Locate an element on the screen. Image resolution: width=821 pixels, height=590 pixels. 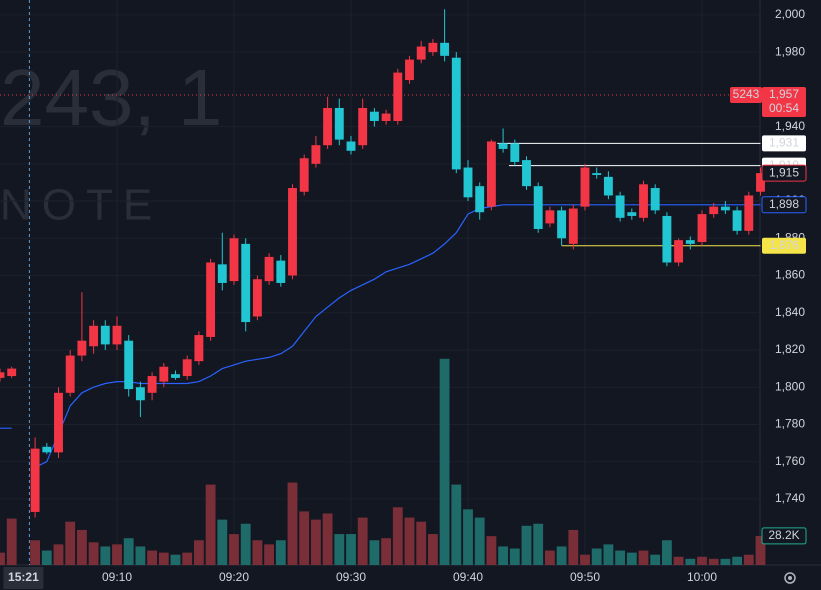
y-tick-label: 1,800 is located at coordinates (790, 386).